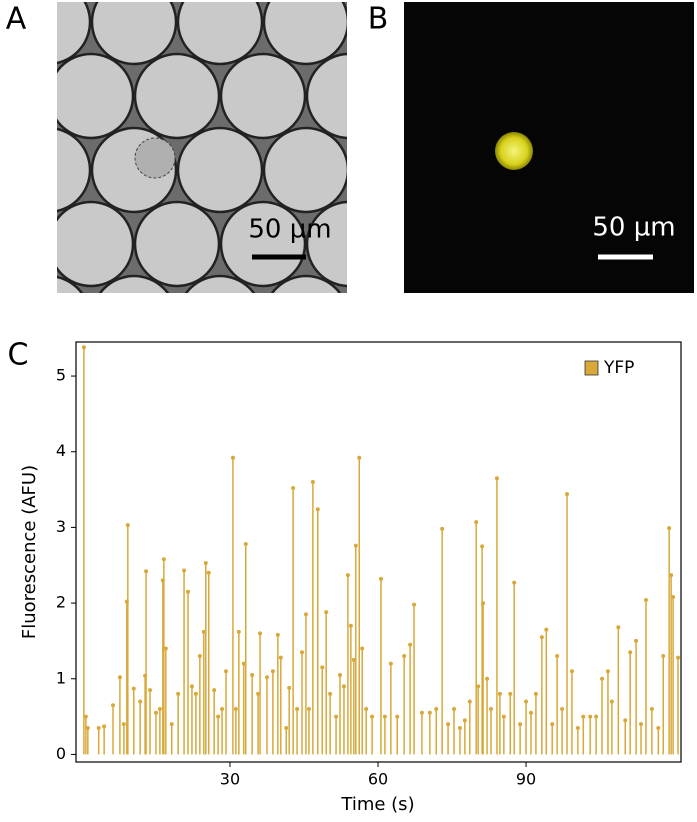 The image size is (697, 822). I want to click on x-axis-label: Time (s), so click(377, 804).